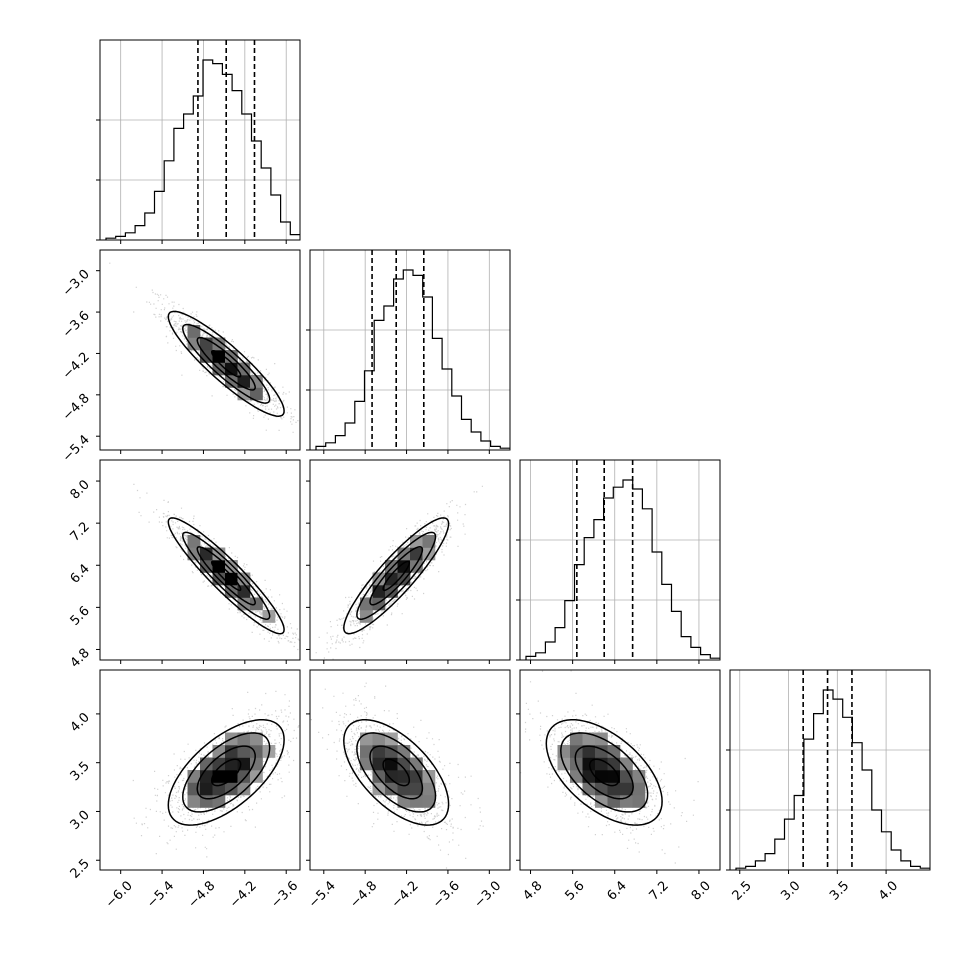 This screenshot has height=970, width=970. Describe the element at coordinates (119, 894) in the screenshot. I see `x-tick-label: −6.0` at that location.